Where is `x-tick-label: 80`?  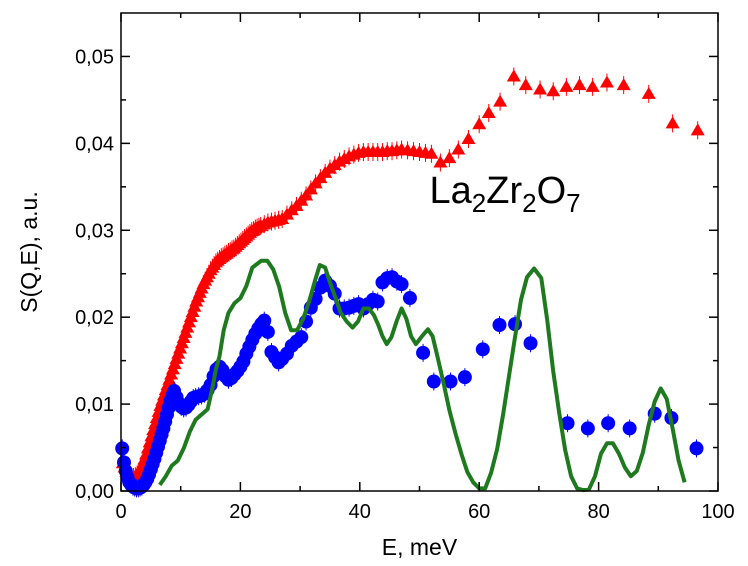
x-tick-label: 80 is located at coordinates (598, 512).